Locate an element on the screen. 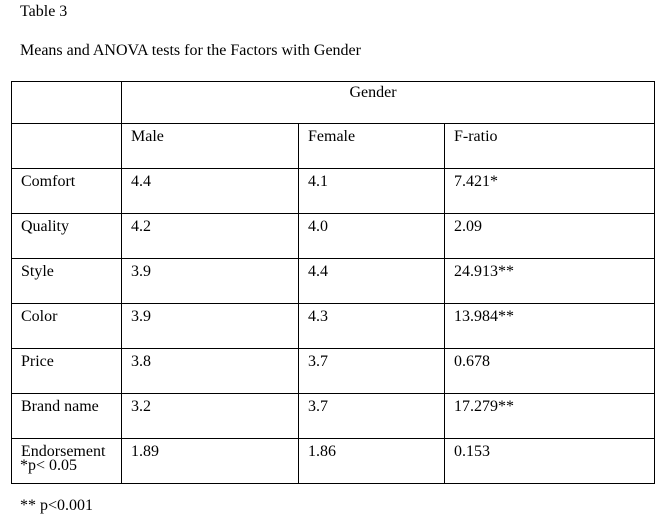 Image resolution: width=667 pixels, height=520 pixels. male-value: 4.4 is located at coordinates (210, 191).